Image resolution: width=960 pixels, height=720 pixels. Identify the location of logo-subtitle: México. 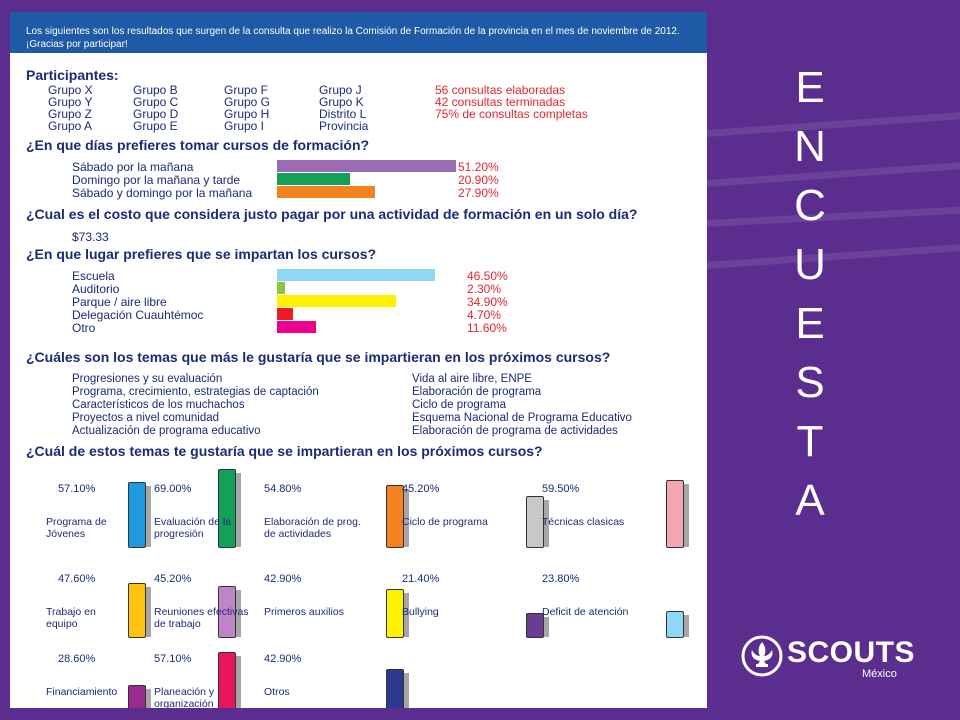
(879, 674).